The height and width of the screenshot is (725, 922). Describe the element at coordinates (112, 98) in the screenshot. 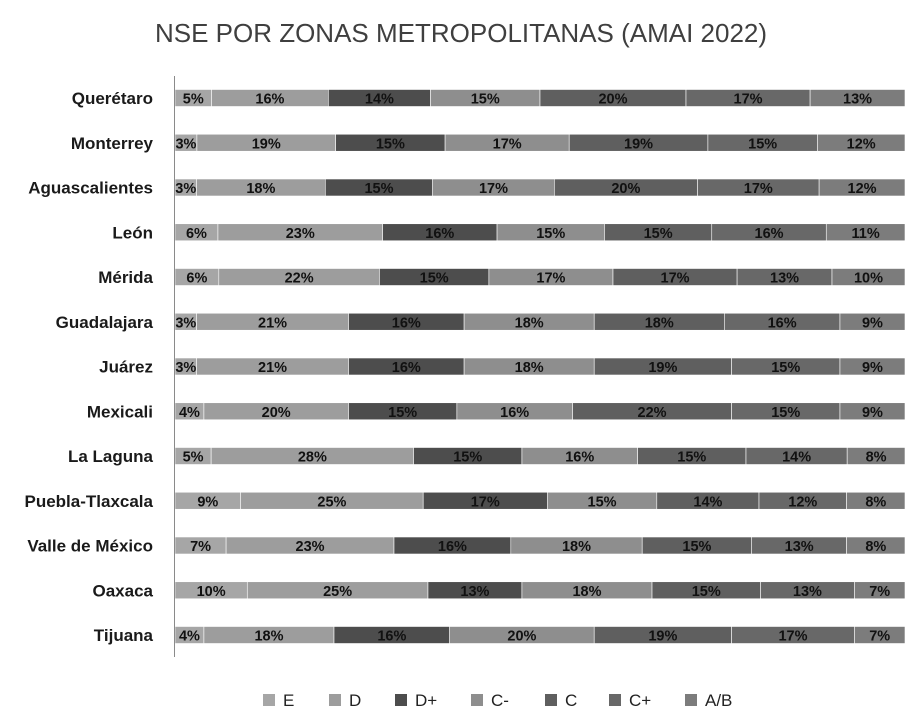

I see `category-label: Querétaro` at that location.